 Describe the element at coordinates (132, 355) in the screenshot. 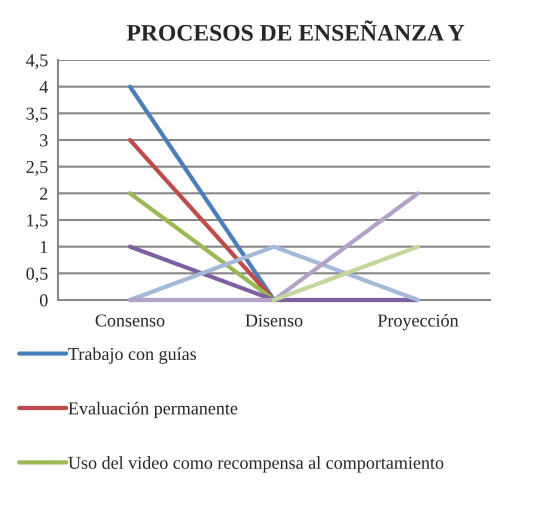

I see `legend-label: Trabajo con guías` at that location.